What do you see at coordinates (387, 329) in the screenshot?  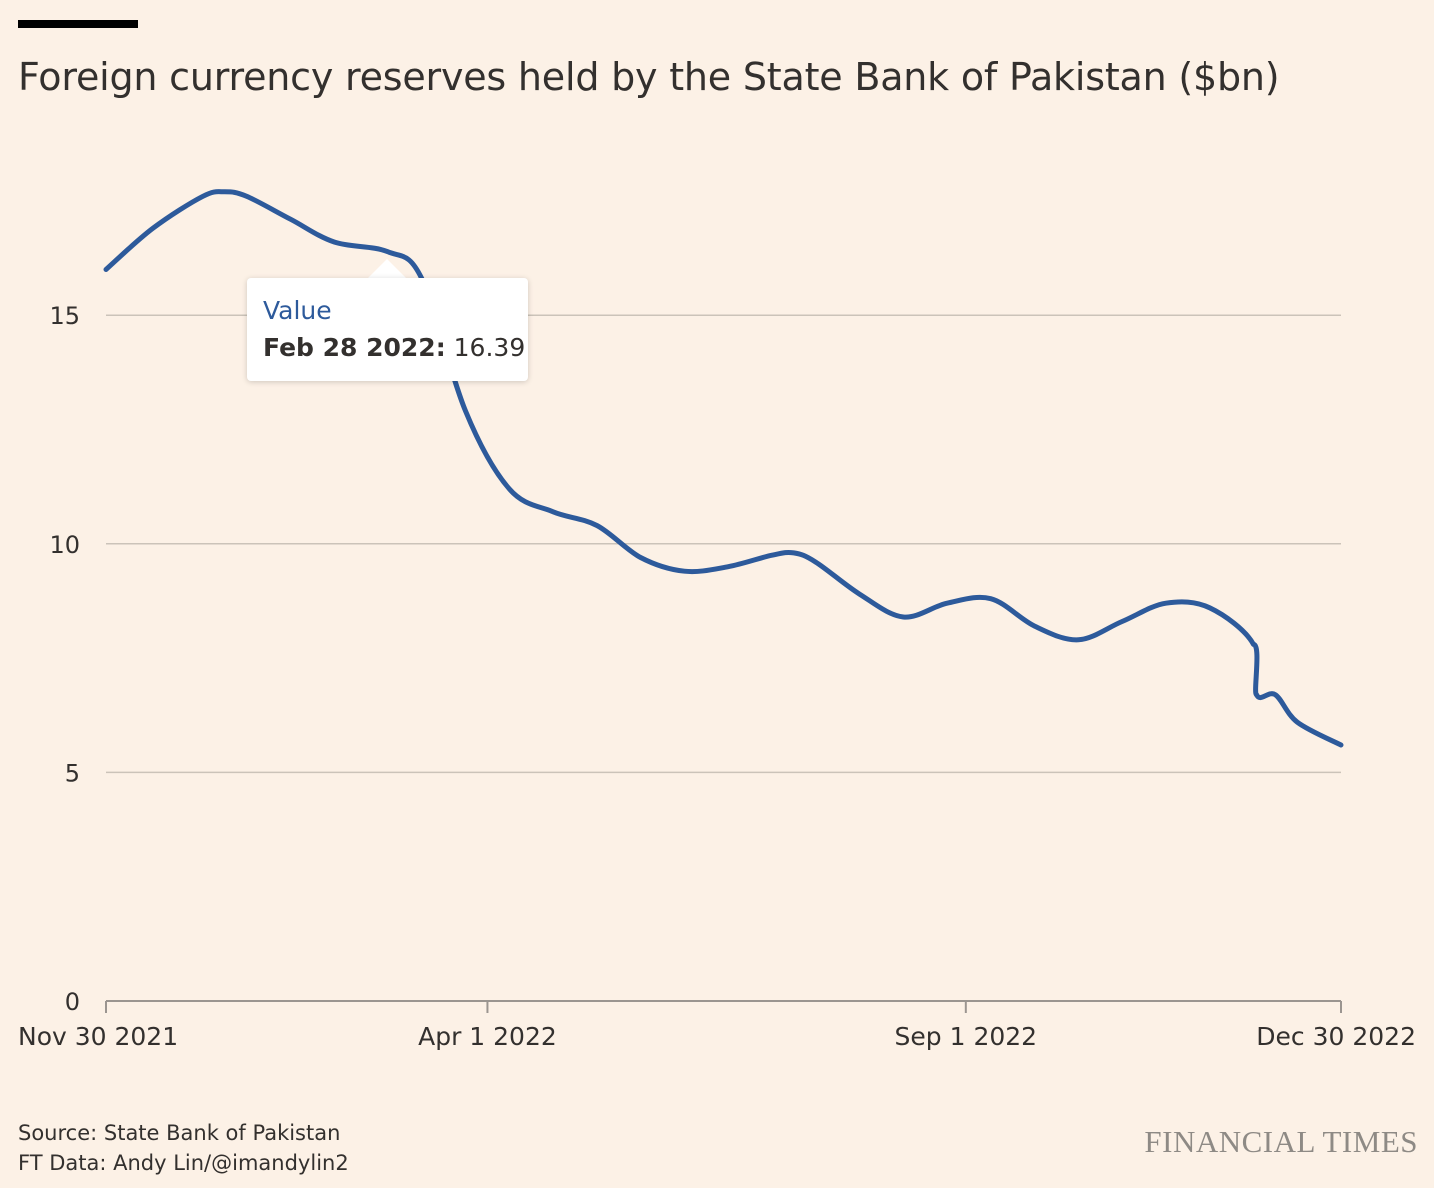 I see `data-tooltip: Value Feb 28 2022: 16.39` at bounding box center [387, 329].